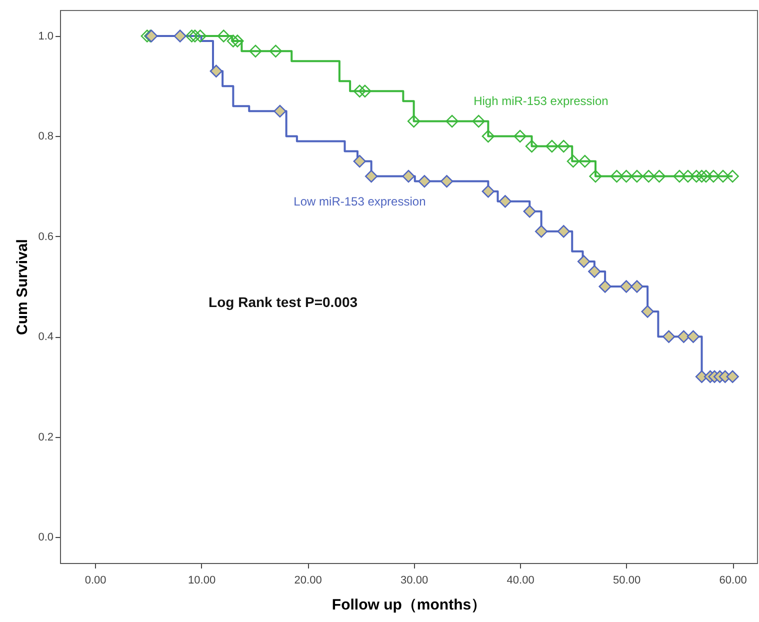  What do you see at coordinates (46, 136) in the screenshot?
I see `y-tick-label: 0.8` at bounding box center [46, 136].